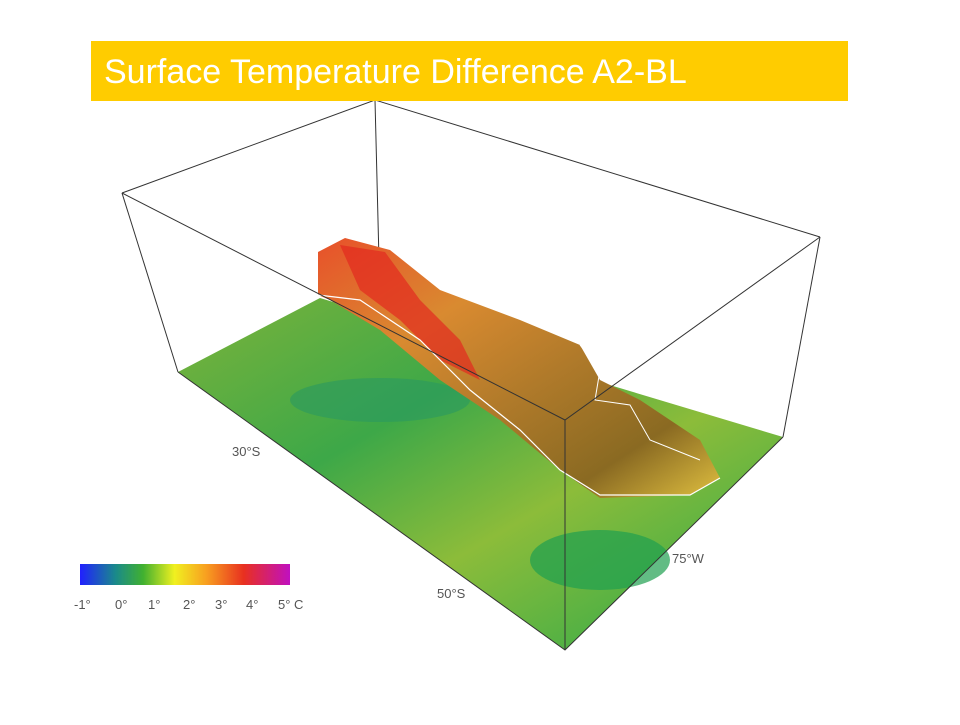  What do you see at coordinates (189, 604) in the screenshot?
I see `colorbar-label: 2°` at bounding box center [189, 604].